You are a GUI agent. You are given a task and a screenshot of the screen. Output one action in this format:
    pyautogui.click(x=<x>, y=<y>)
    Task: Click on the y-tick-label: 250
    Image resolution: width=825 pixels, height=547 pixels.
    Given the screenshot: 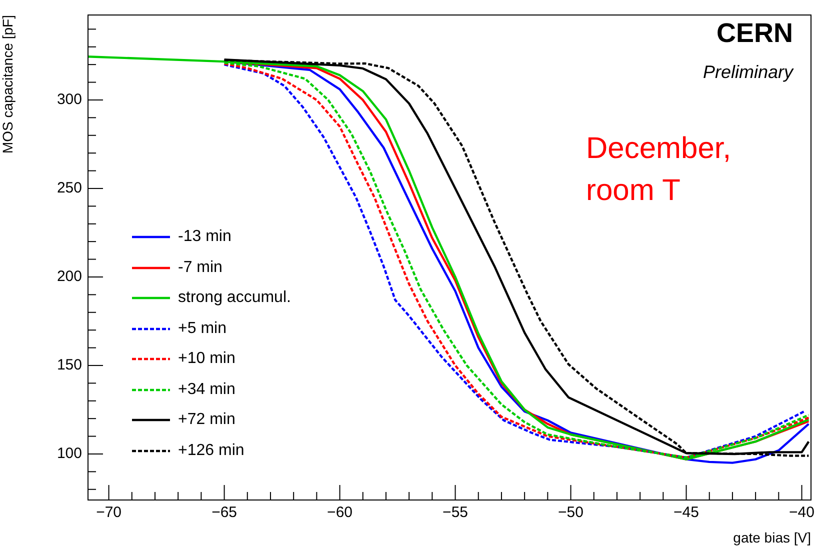 What is the action you would take?
    pyautogui.click(x=69, y=188)
    